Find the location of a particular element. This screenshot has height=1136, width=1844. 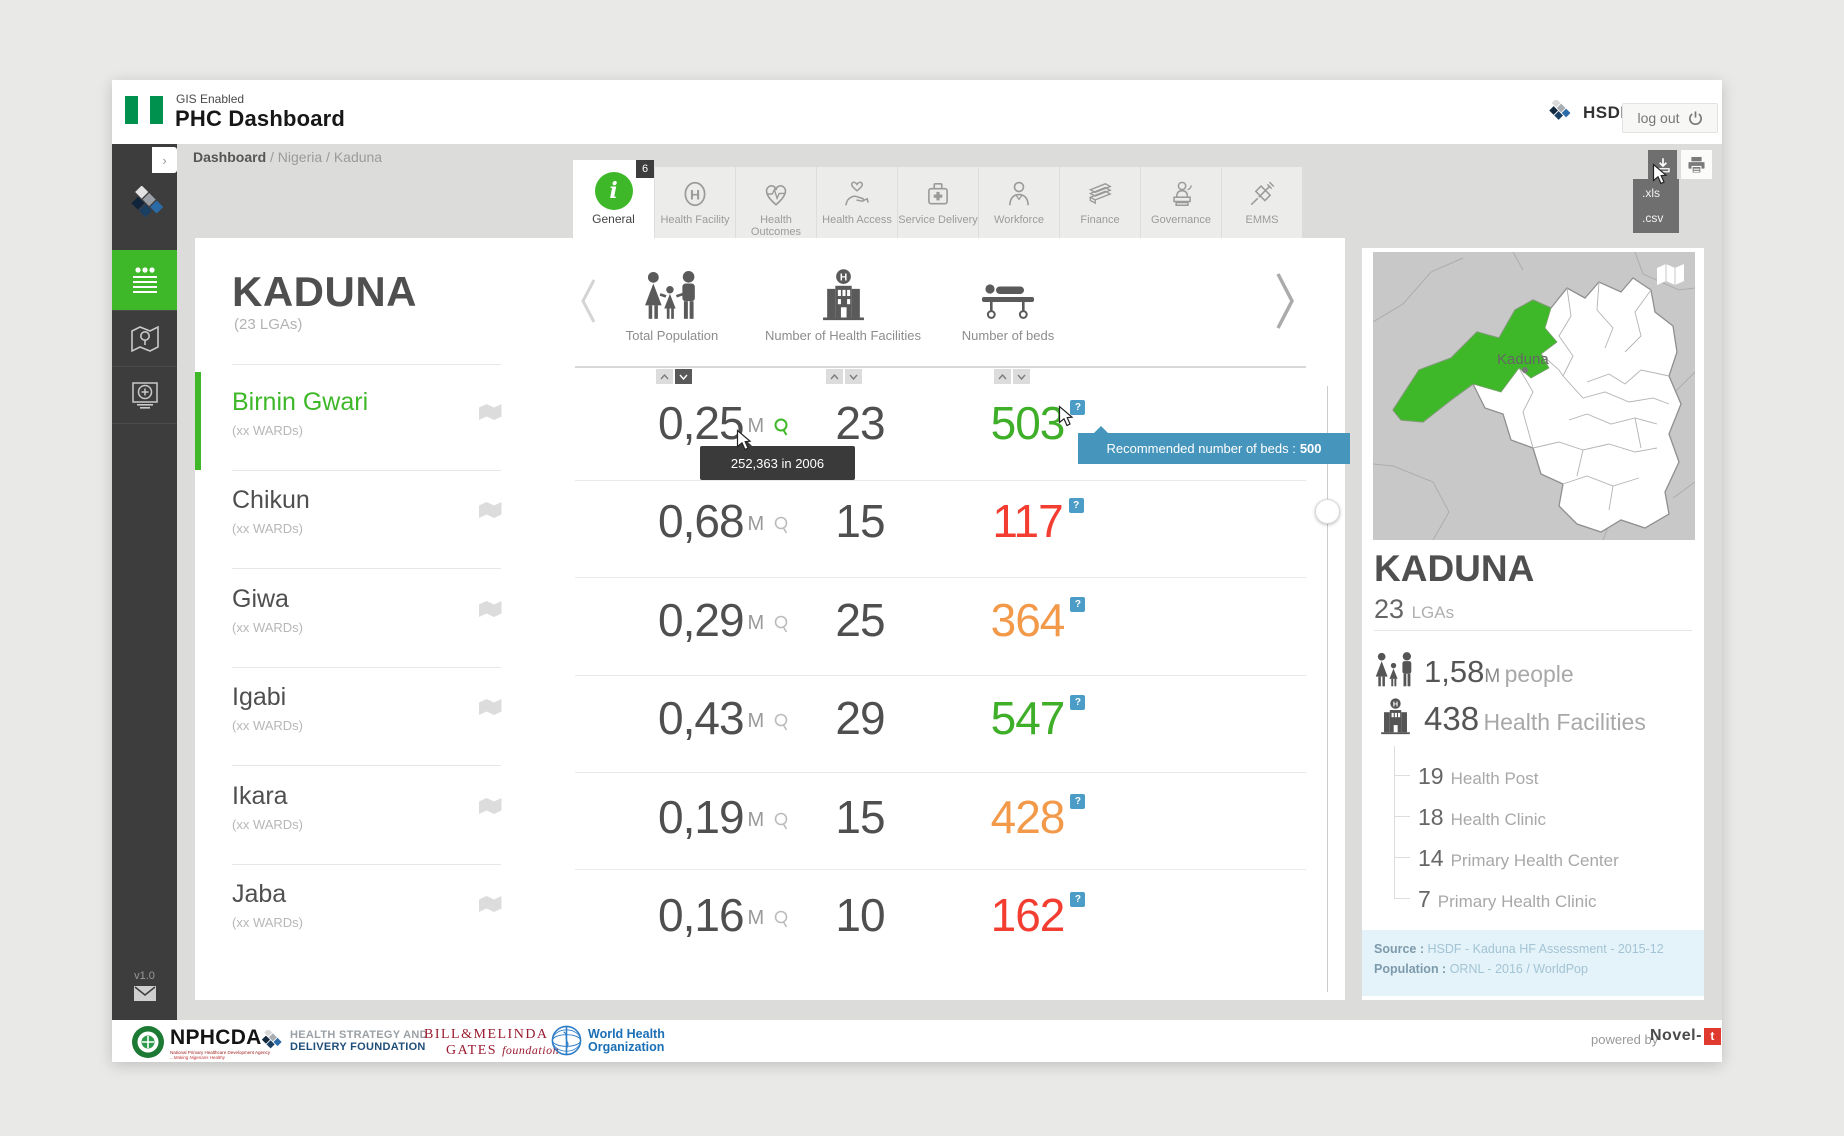

logout-button: log out is located at coordinates (1670, 118).